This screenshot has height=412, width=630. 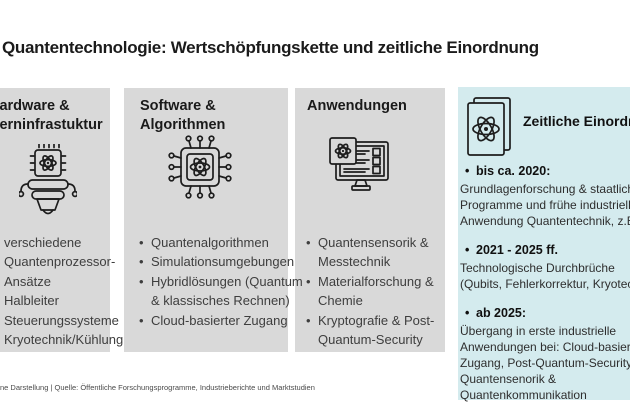 I want to click on list-line: Materialforschung &, so click(x=376, y=281).